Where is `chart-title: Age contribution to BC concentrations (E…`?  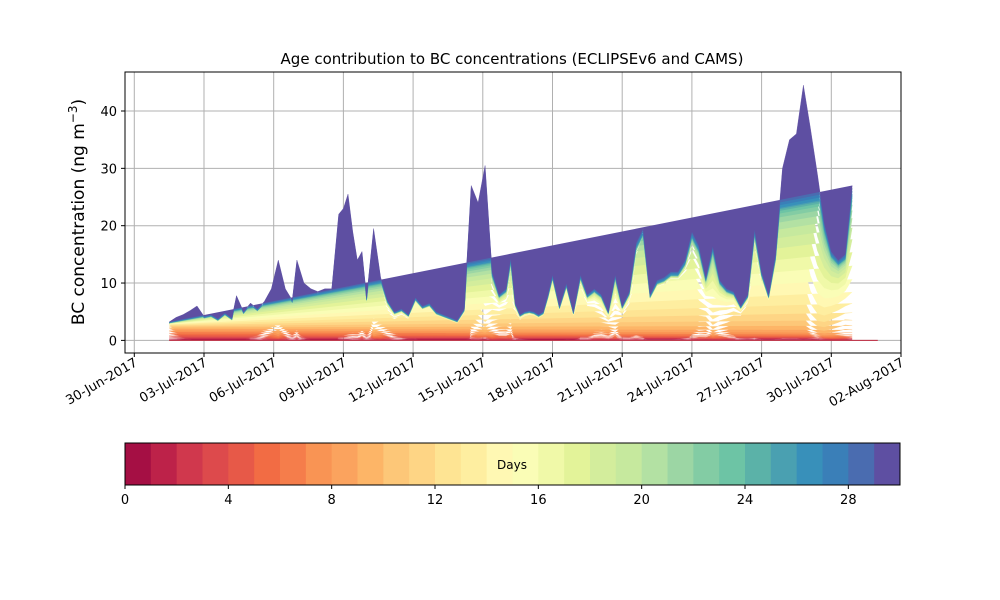 chart-title: Age contribution to BC concentrations (E… is located at coordinates (512, 59).